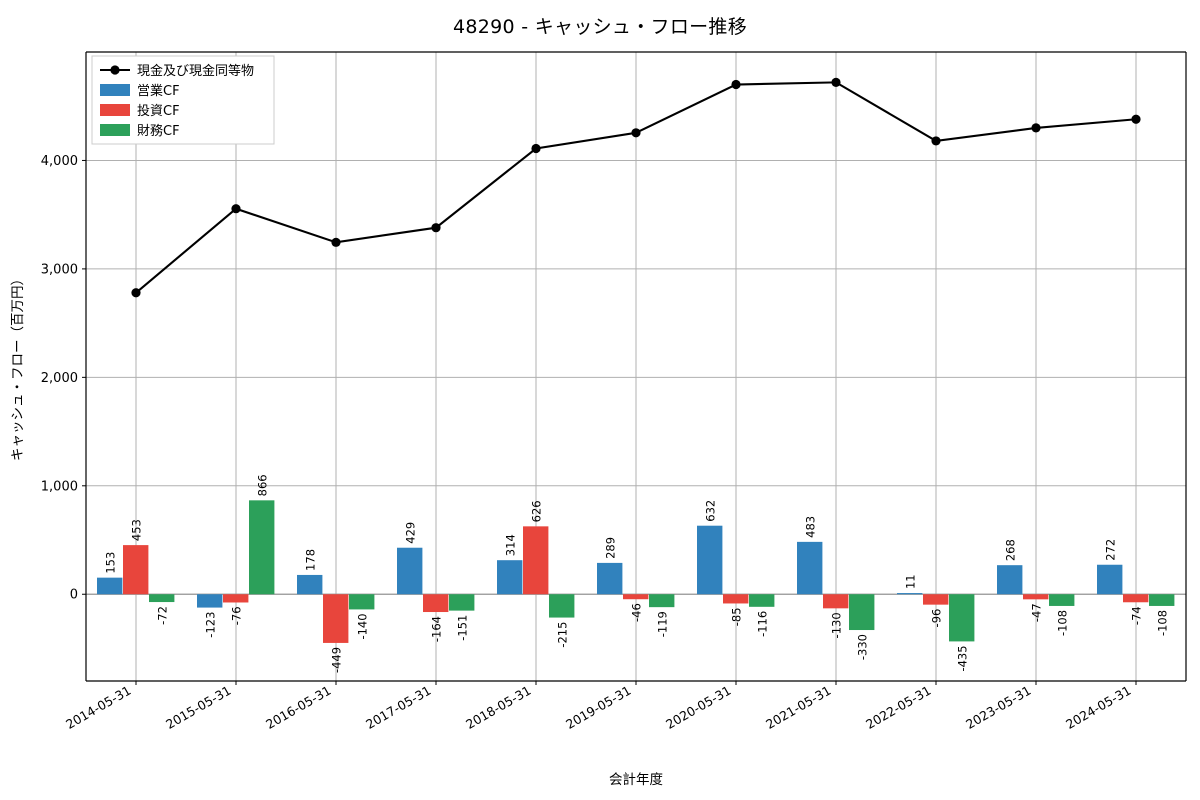 The image size is (1200, 800). Describe the element at coordinates (74, 595) in the screenshot. I see `y-tick-label: 0` at that location.